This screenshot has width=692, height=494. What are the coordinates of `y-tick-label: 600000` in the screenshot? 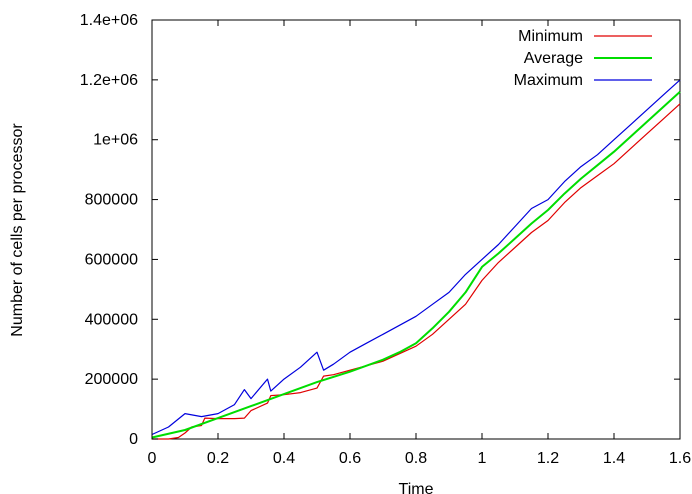 It's located at (111, 259).